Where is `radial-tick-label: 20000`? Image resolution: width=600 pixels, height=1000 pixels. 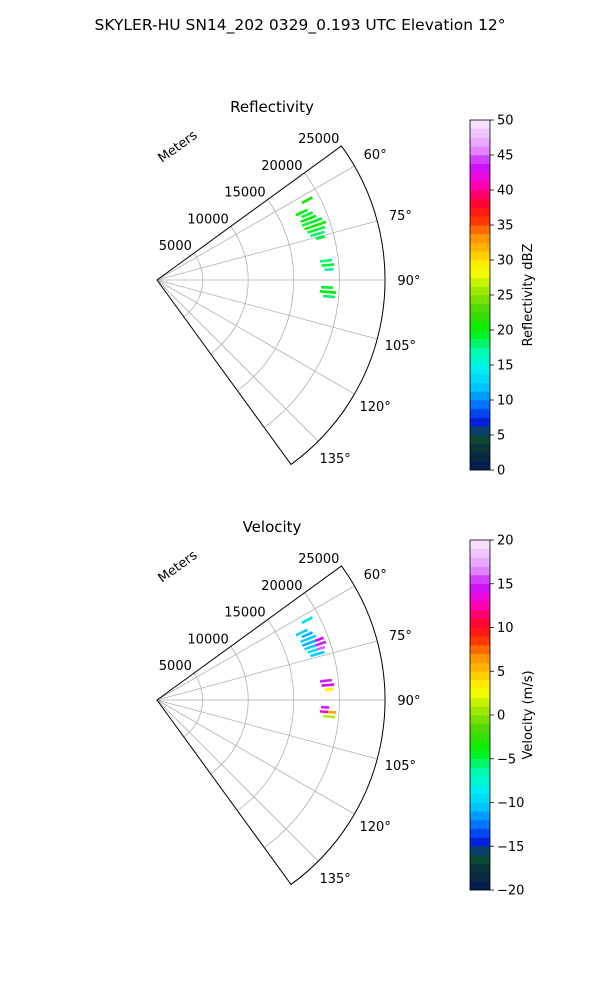 radial-tick-label: 20000 is located at coordinates (281, 166).